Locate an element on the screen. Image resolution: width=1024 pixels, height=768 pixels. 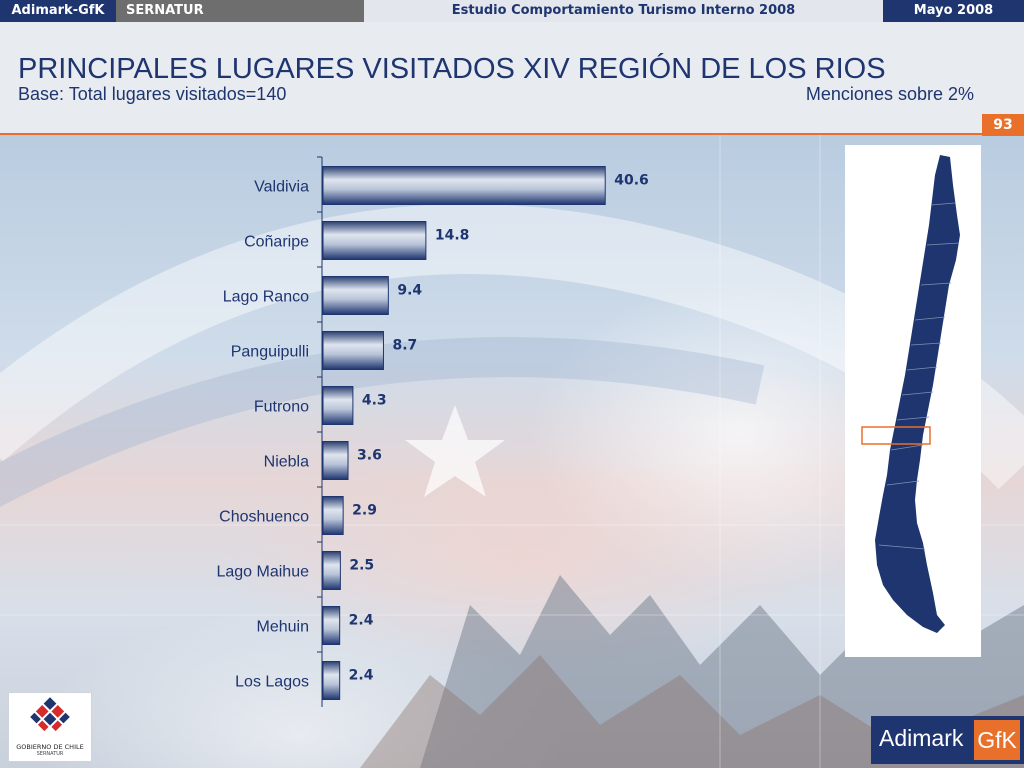
government-logo-text: GOBIERNO DE CHILE is located at coordinates (50, 747).